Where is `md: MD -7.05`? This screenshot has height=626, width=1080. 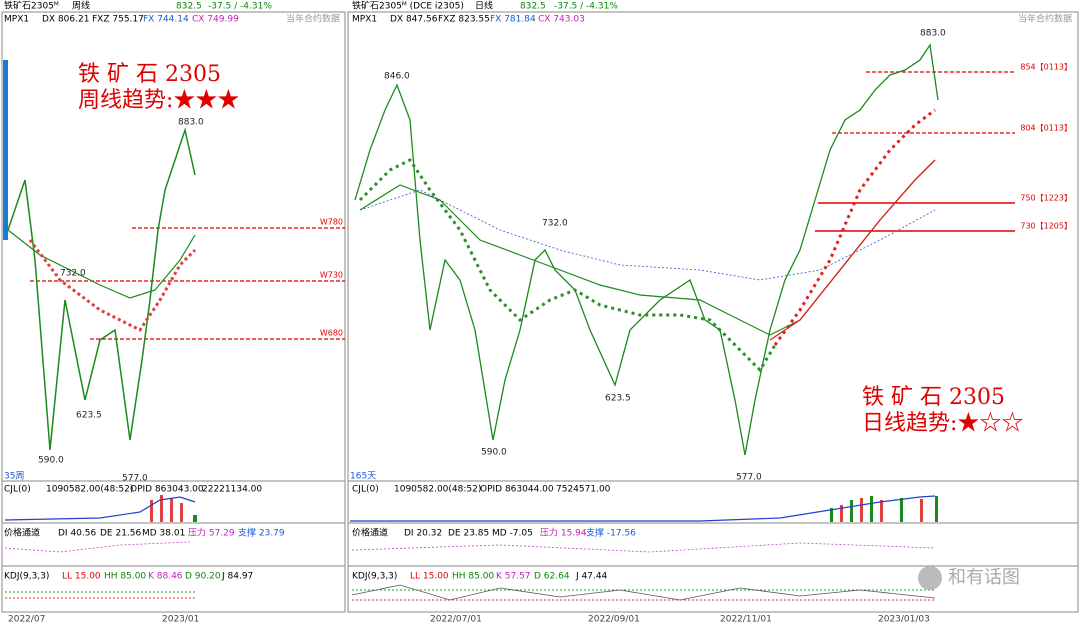
md: MD -7.05 is located at coordinates (512, 534).